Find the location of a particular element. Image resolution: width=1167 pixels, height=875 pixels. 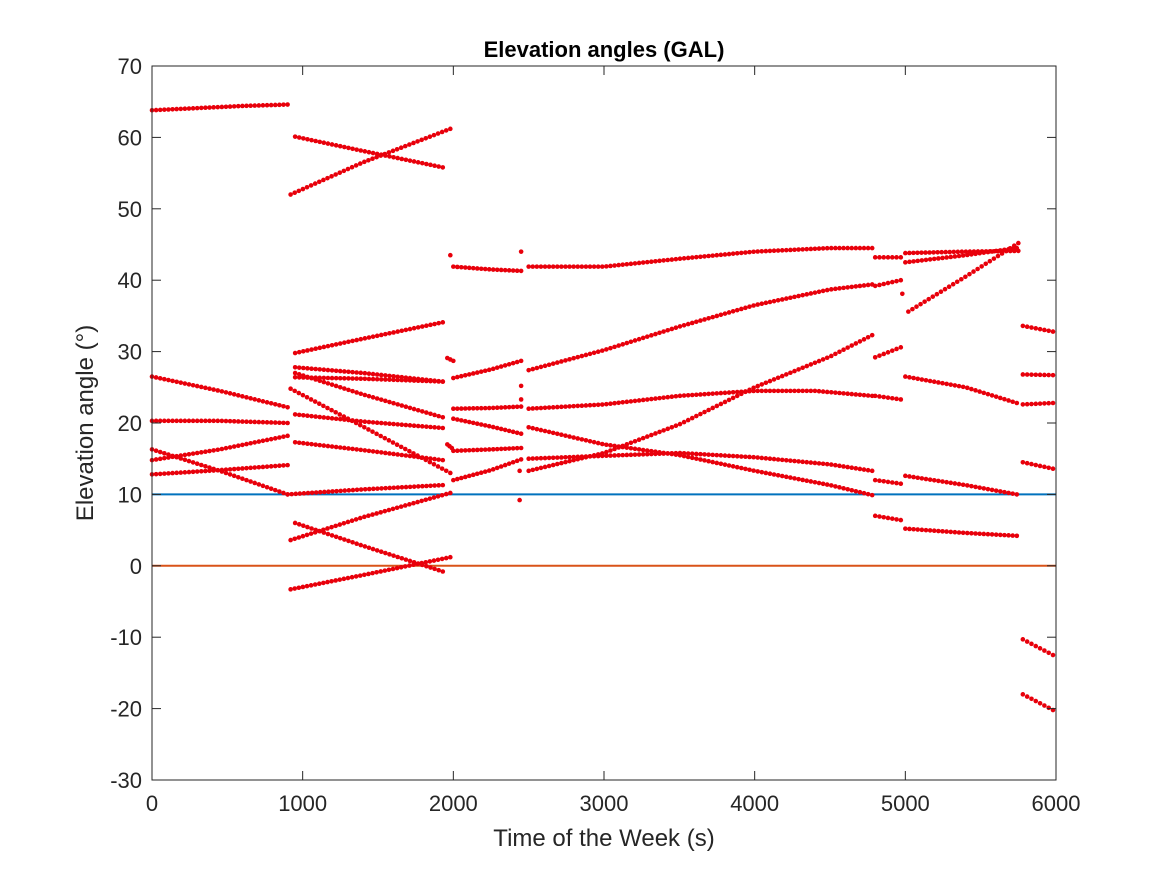

y-tick-label: -20 is located at coordinates (126, 709).